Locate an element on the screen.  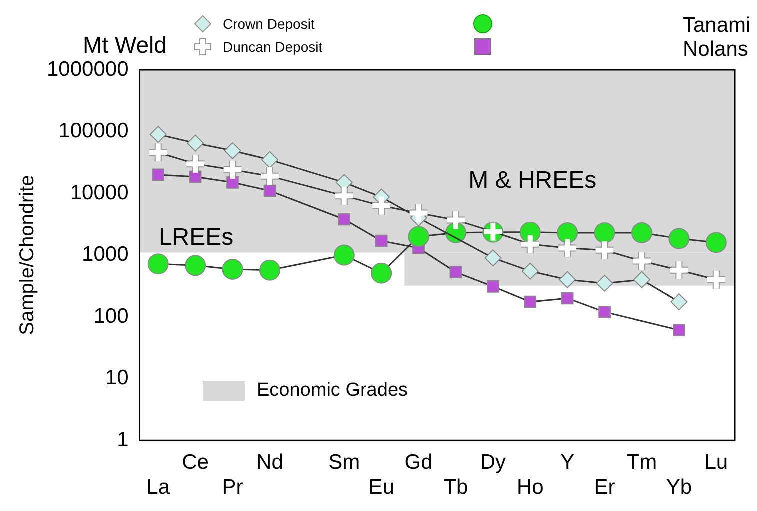
y-tick-label: 100000 is located at coordinates (93, 131).